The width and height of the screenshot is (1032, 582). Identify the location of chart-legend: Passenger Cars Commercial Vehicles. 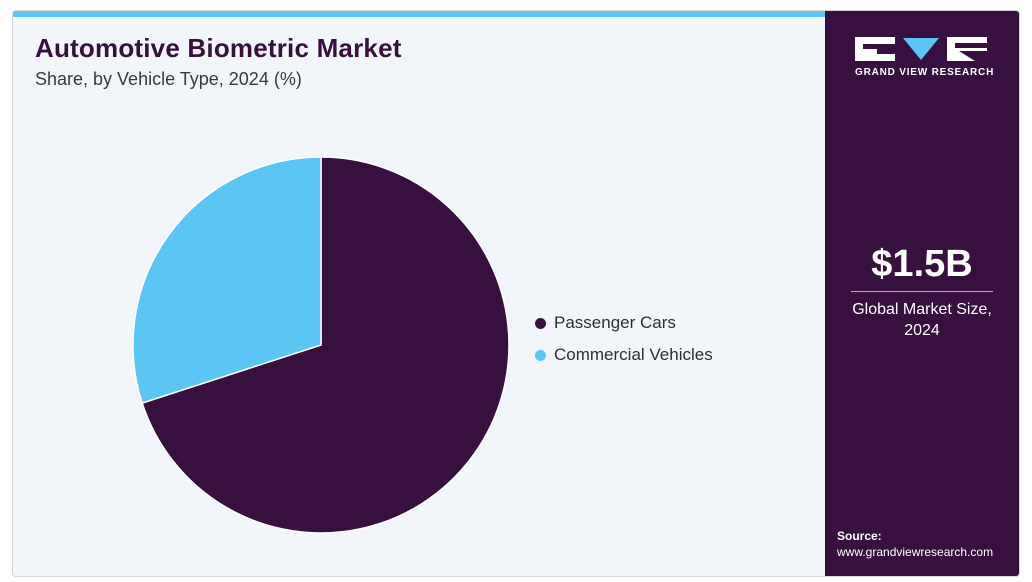
(624, 339).